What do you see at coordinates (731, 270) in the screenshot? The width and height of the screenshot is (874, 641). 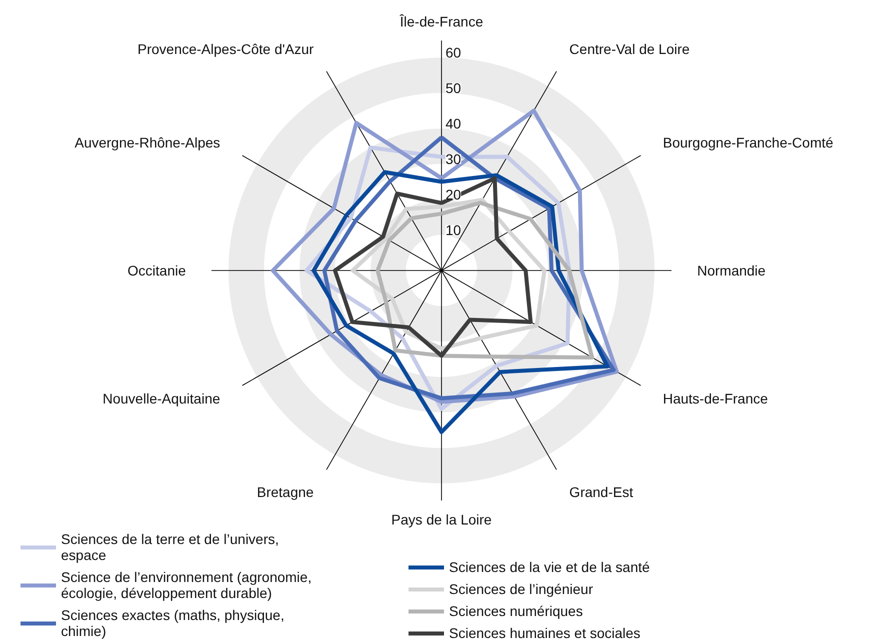 I see `spoke-label: Normandie` at bounding box center [731, 270].